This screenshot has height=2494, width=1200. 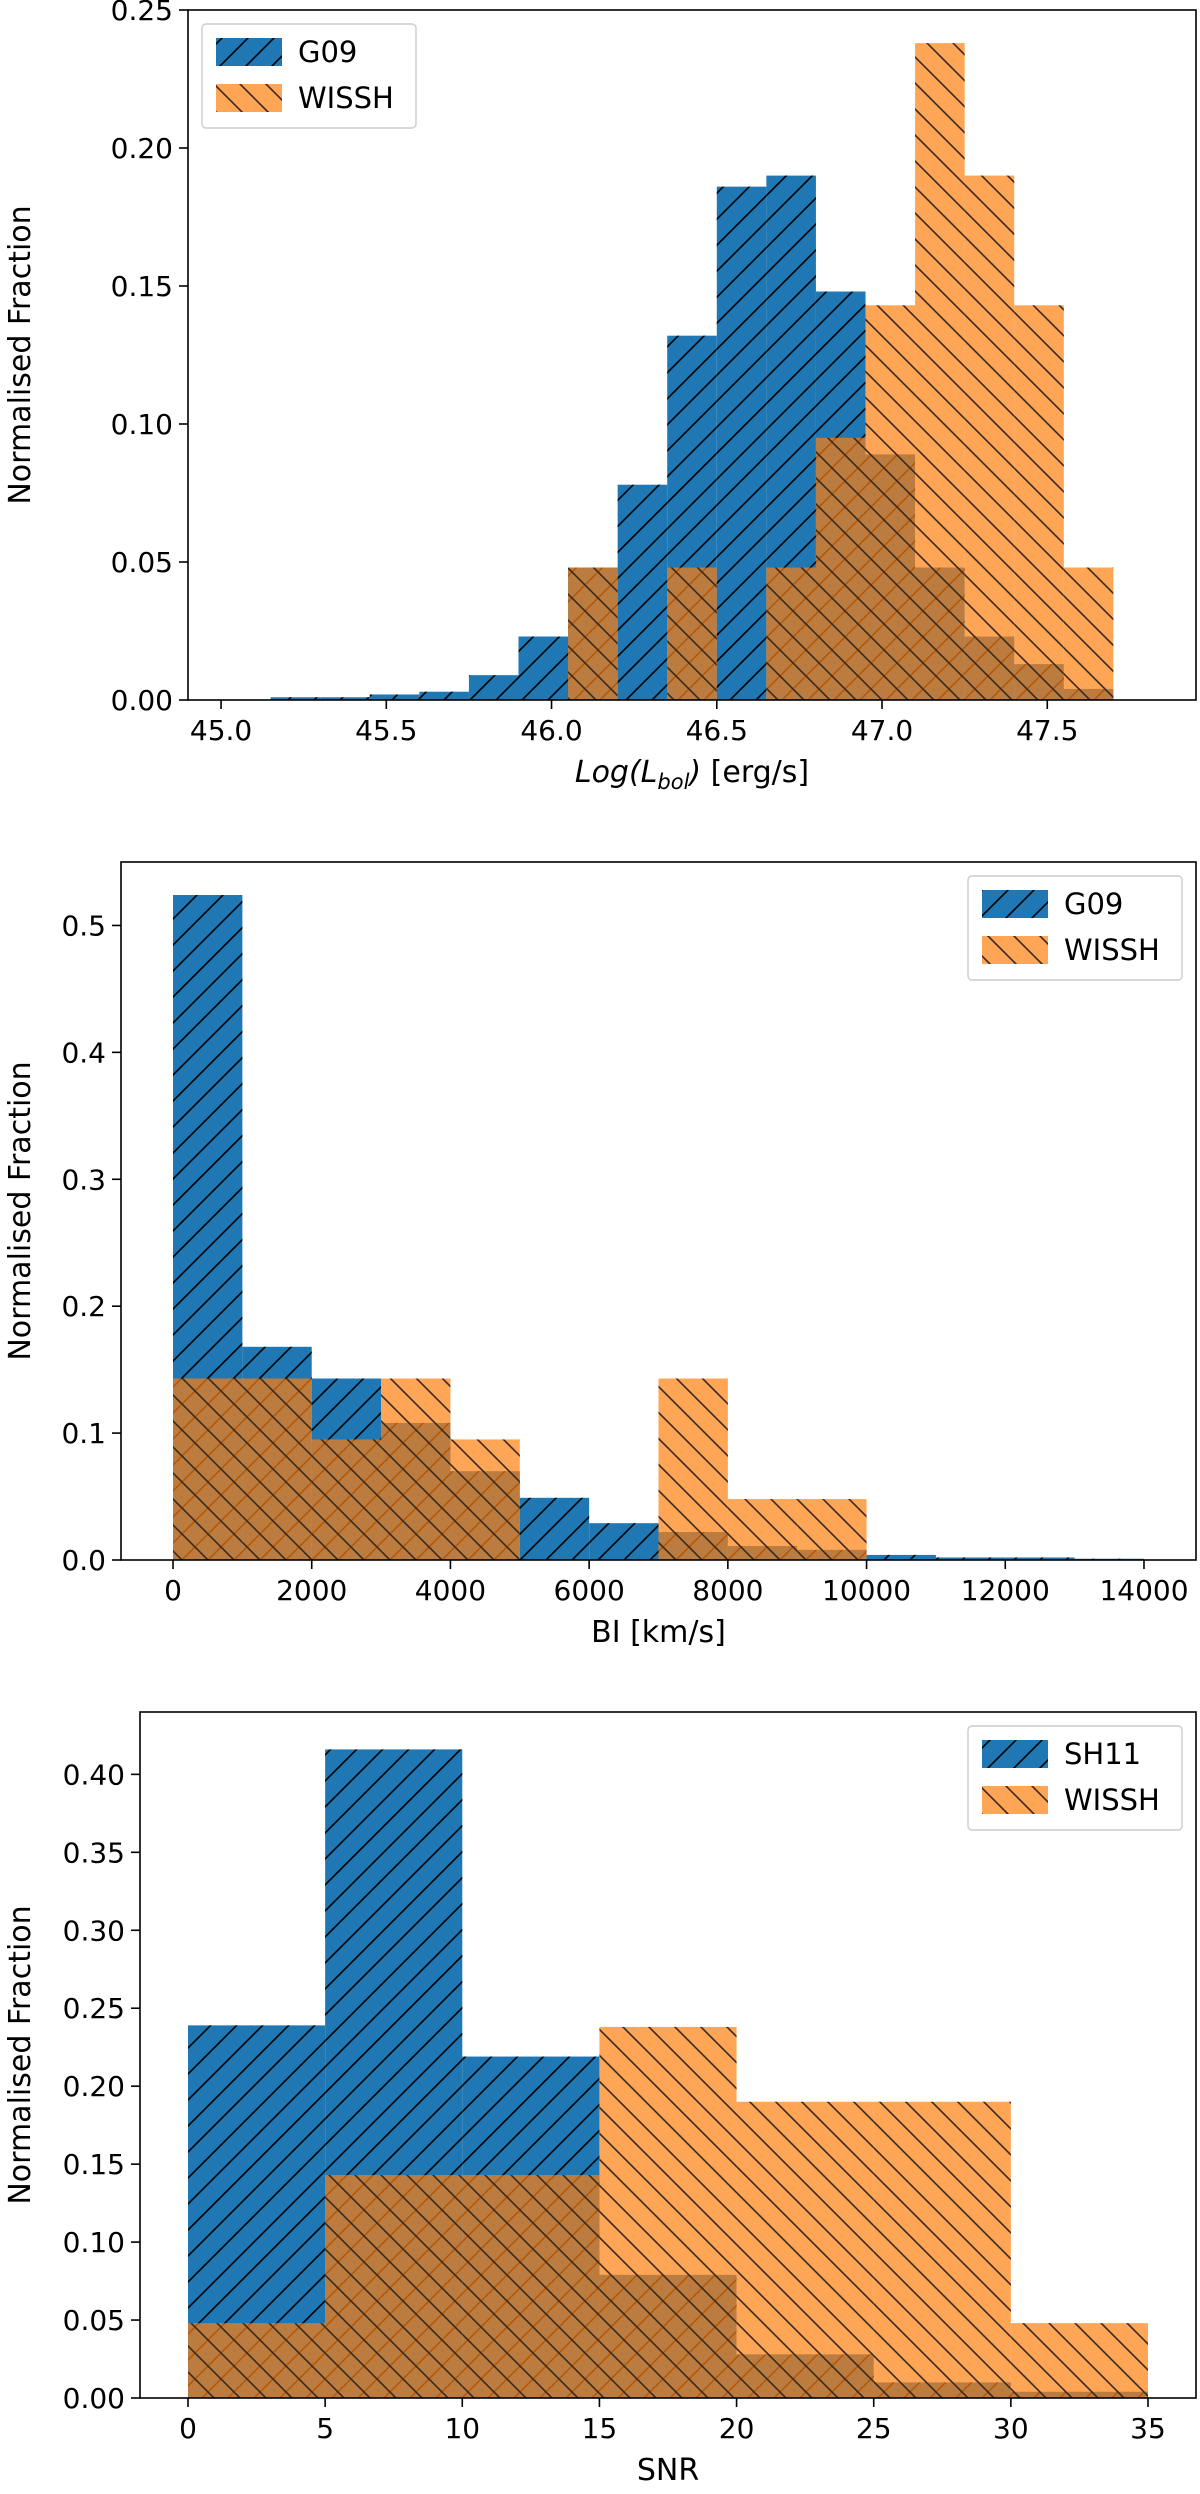 I want to click on x-tick-label: 20, so click(x=737, y=2428).